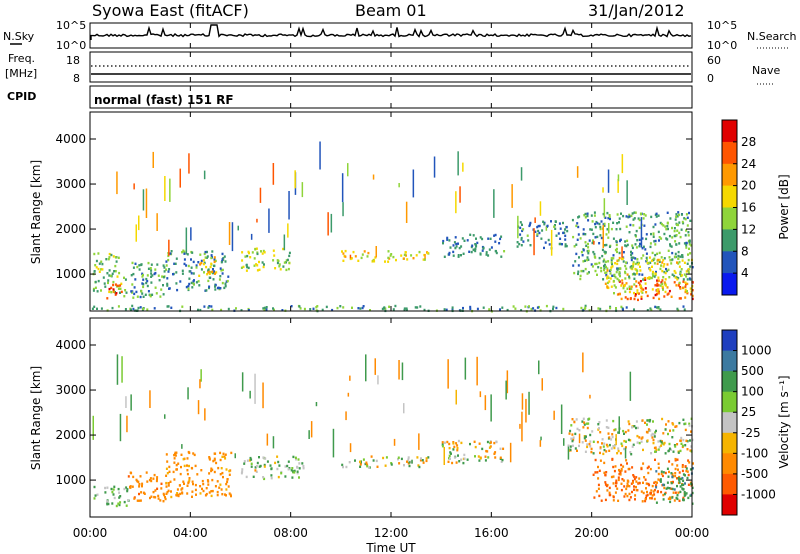  I want to click on freq-tick-top: 18, so click(73, 60).